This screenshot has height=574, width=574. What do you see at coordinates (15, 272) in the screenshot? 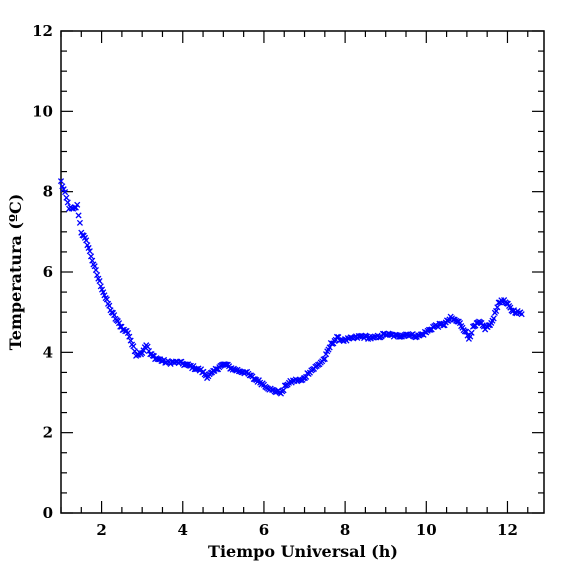
I see `y-axis-label: Temperatura (ºC)` at bounding box center [15, 272].